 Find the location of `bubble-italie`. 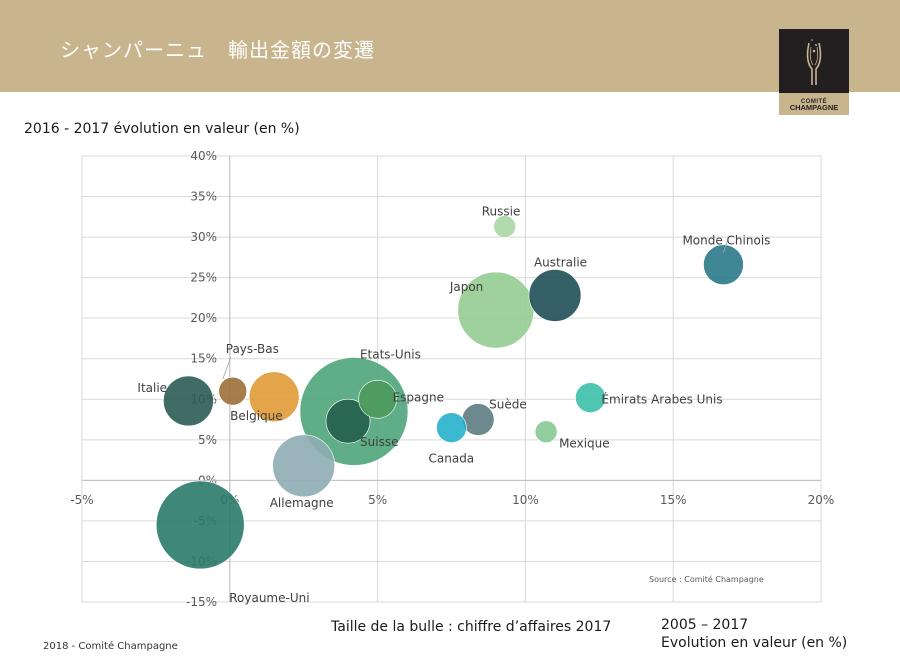

bubble-italie is located at coordinates (188, 401).